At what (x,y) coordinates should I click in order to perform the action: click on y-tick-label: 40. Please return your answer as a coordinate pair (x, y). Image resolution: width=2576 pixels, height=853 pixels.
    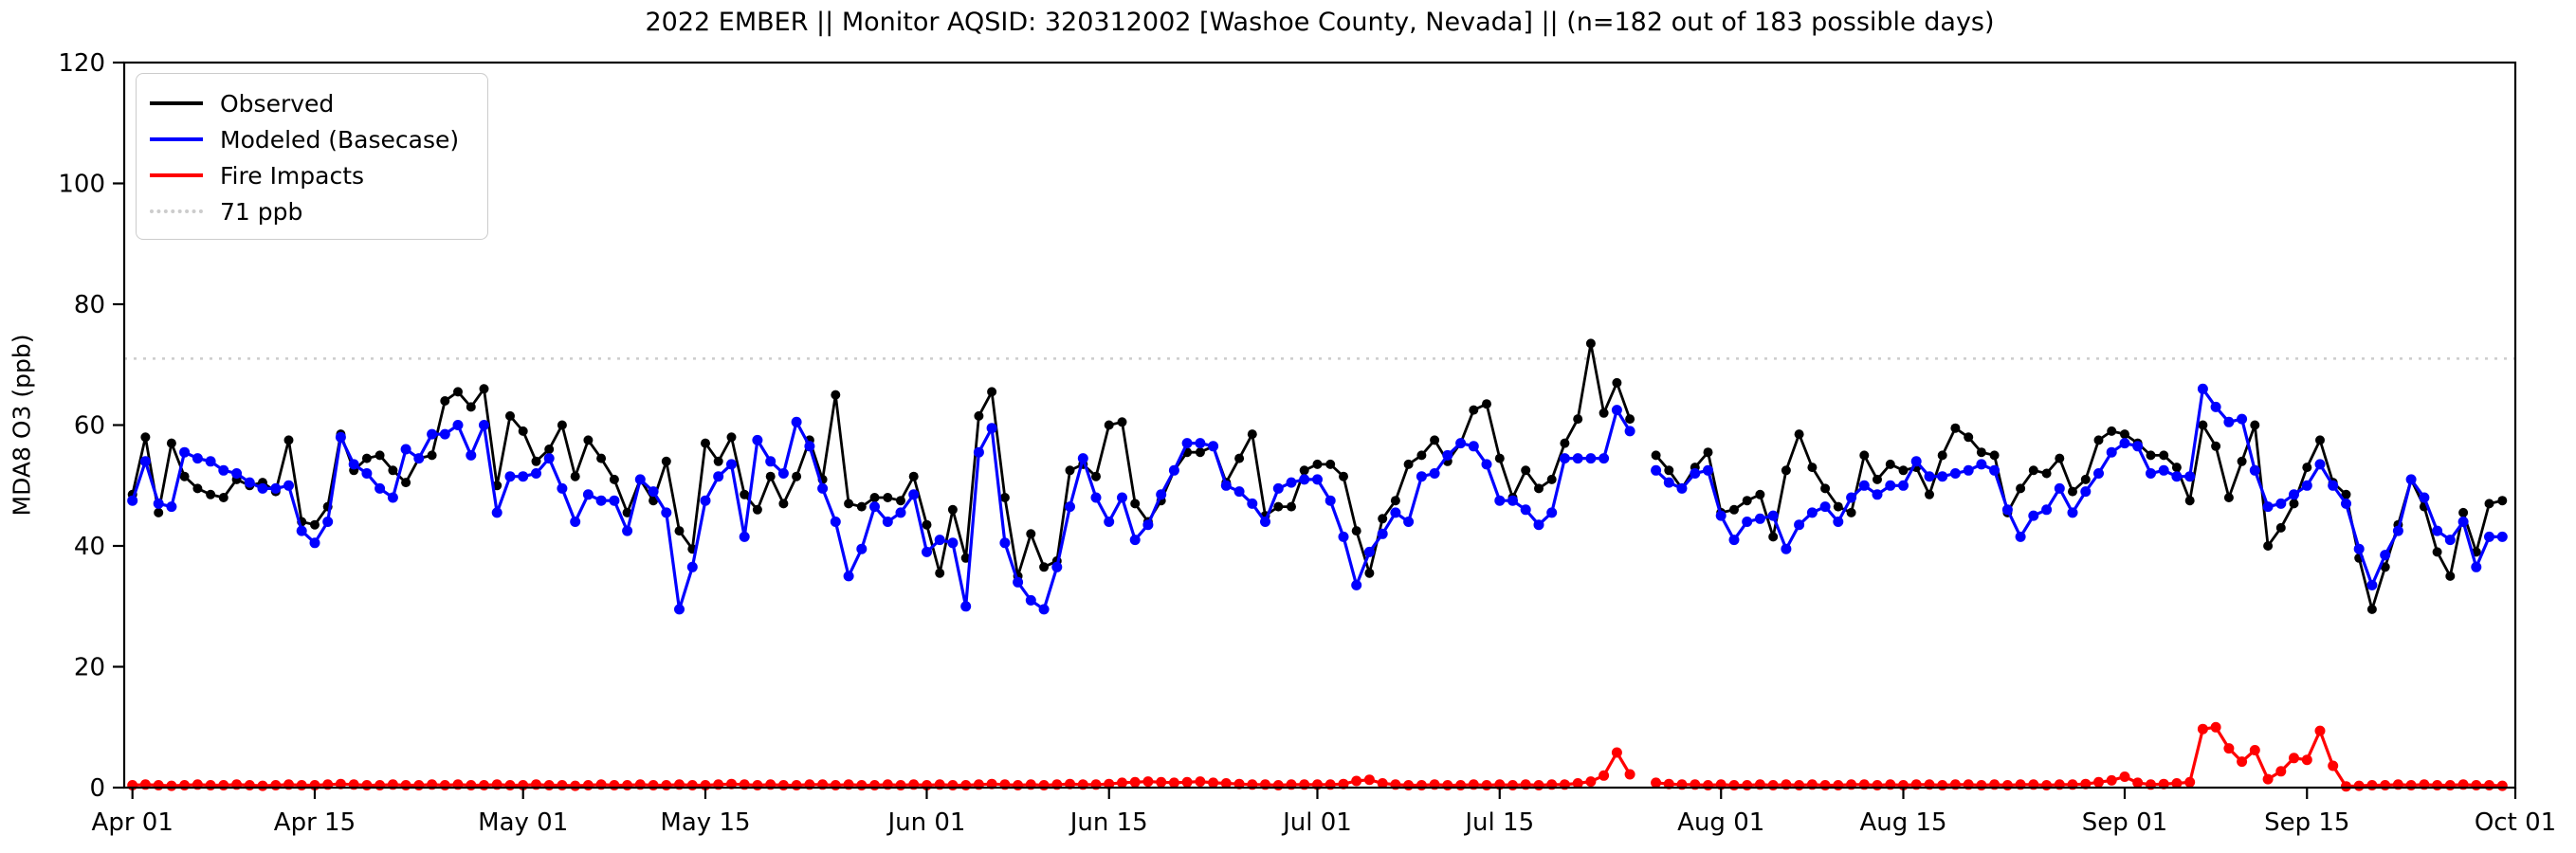
    Looking at the image, I should click on (89, 547).